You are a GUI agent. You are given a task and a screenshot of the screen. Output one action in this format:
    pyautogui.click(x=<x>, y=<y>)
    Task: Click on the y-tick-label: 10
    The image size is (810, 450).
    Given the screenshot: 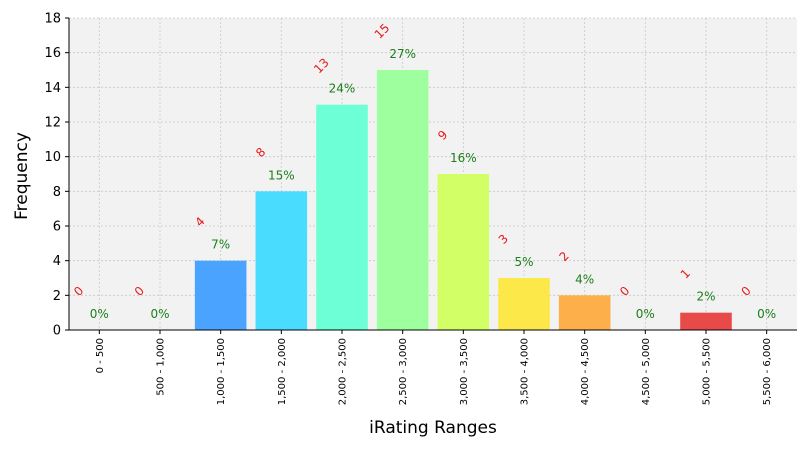 What is the action you would take?
    pyautogui.click(x=52, y=157)
    